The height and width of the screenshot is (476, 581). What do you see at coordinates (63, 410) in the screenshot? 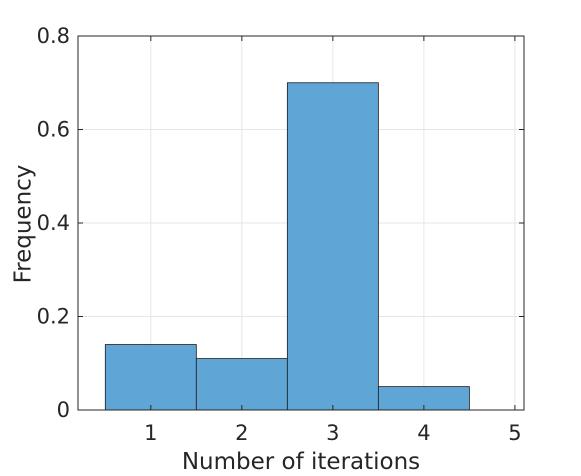
I see `y-tick-label-0: 0` at bounding box center [63, 410].